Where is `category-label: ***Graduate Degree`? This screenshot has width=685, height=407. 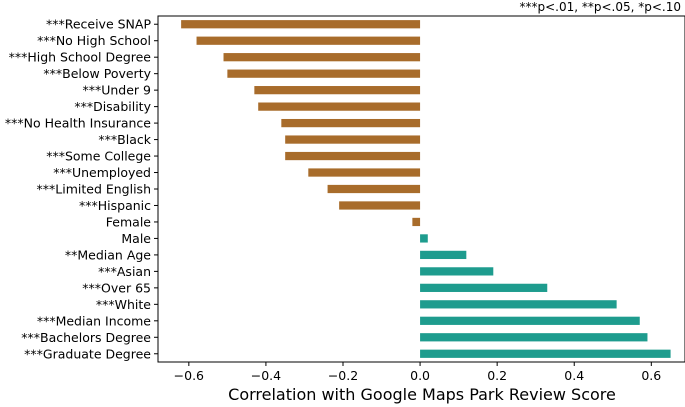
category-label: ***Graduate Degree is located at coordinates (87, 353).